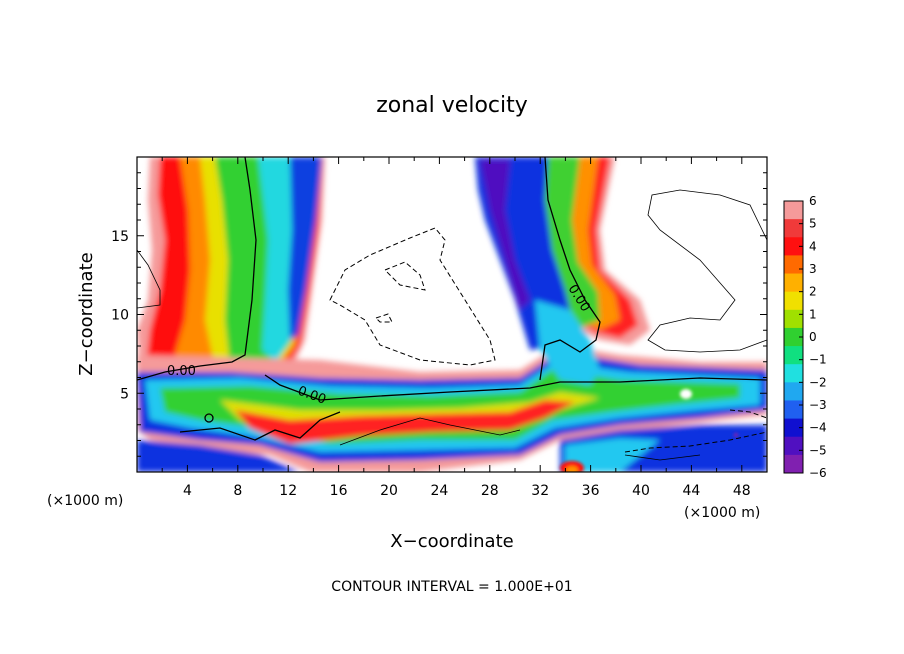 Image resolution: width=904 pixels, height=654 pixels. Describe the element at coordinates (813, 337) in the screenshot. I see `colorbar-tick-label: 0` at that location.